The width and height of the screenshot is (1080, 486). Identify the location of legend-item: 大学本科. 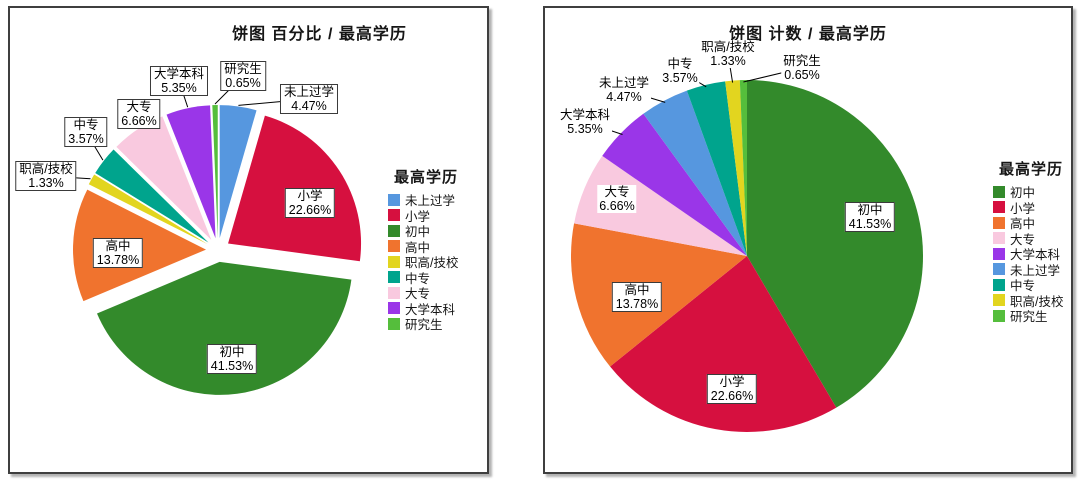
(423, 309).